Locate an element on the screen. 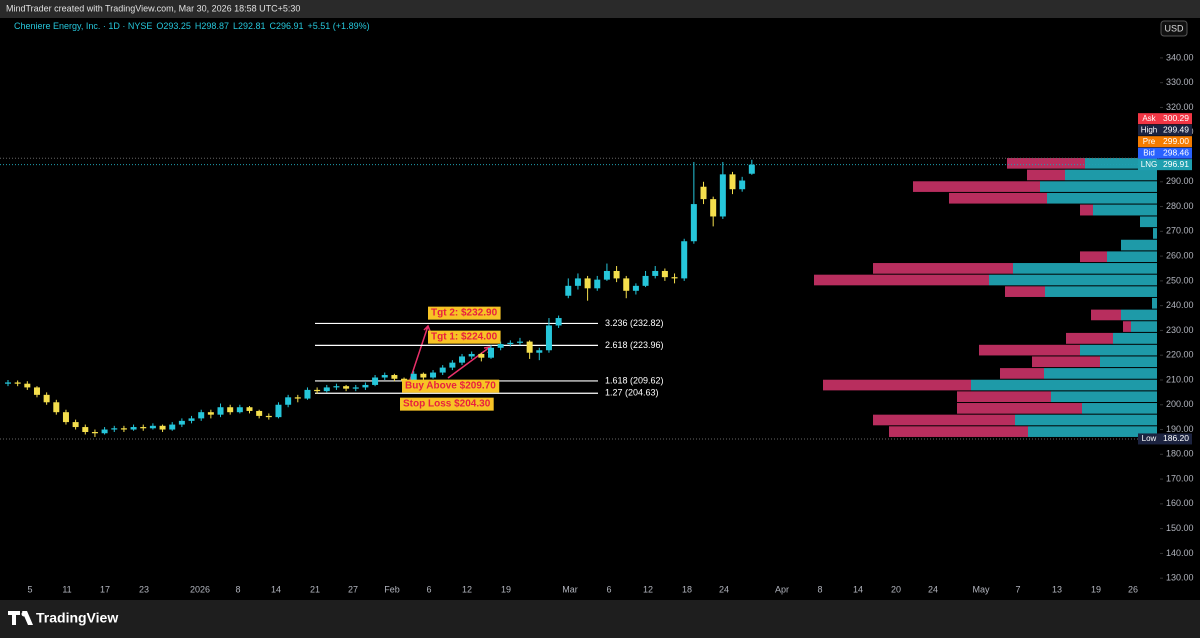 The image size is (1200, 638). y-tick-label: 230.00 is located at coordinates (1180, 330).